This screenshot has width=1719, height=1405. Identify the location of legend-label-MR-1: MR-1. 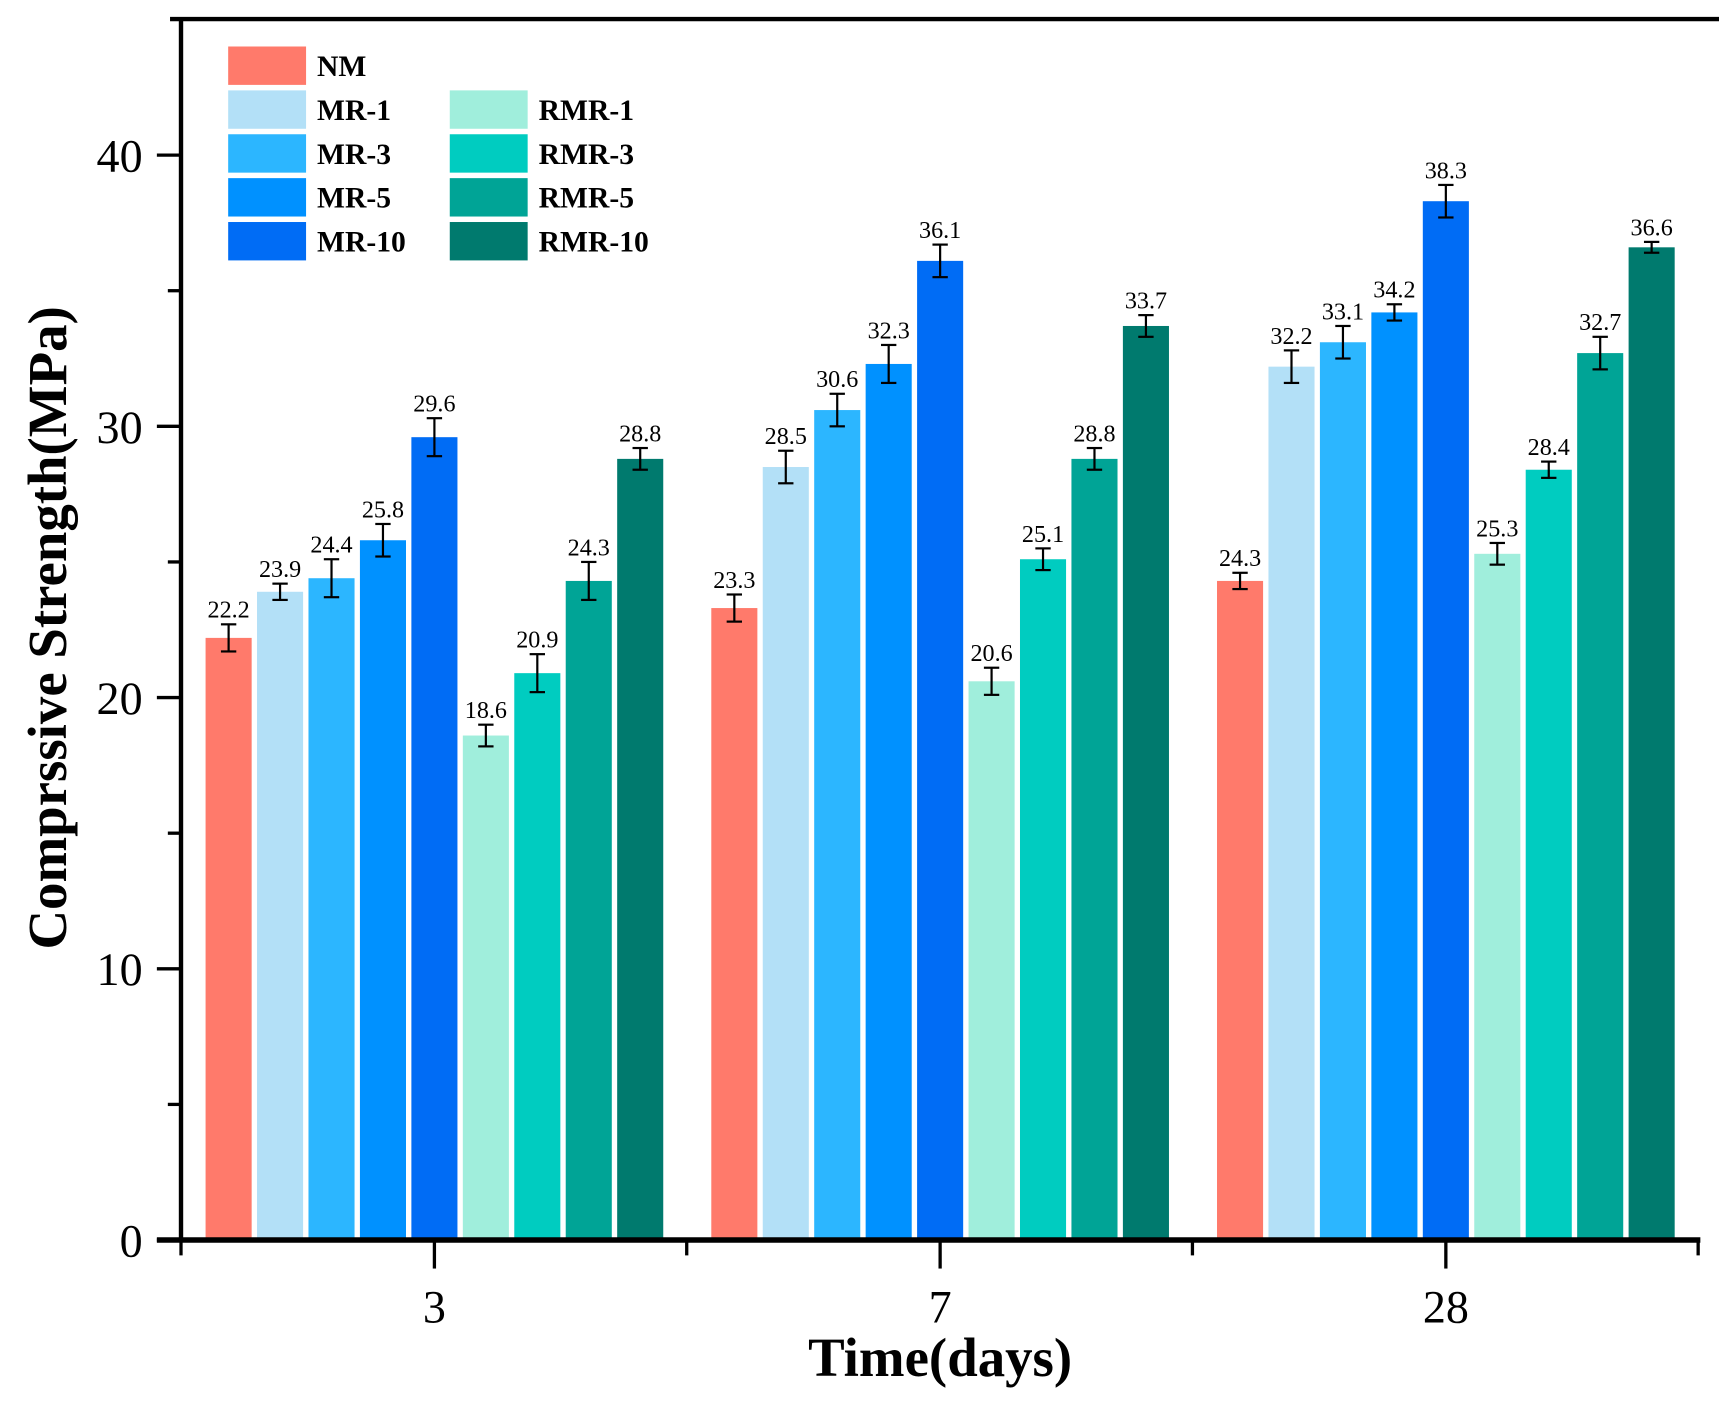
(354, 111).